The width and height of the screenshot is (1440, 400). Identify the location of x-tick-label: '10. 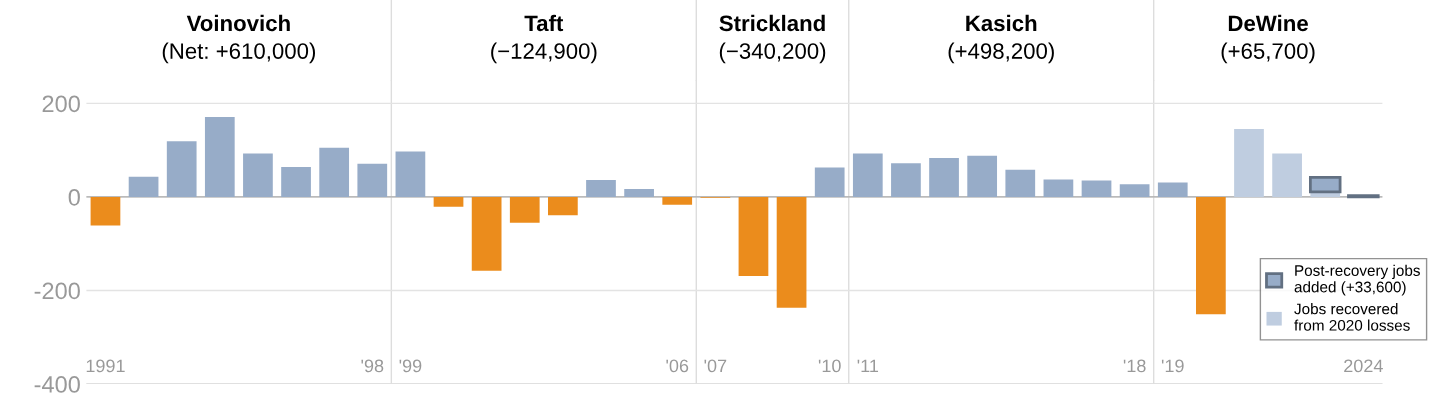
(829, 366).